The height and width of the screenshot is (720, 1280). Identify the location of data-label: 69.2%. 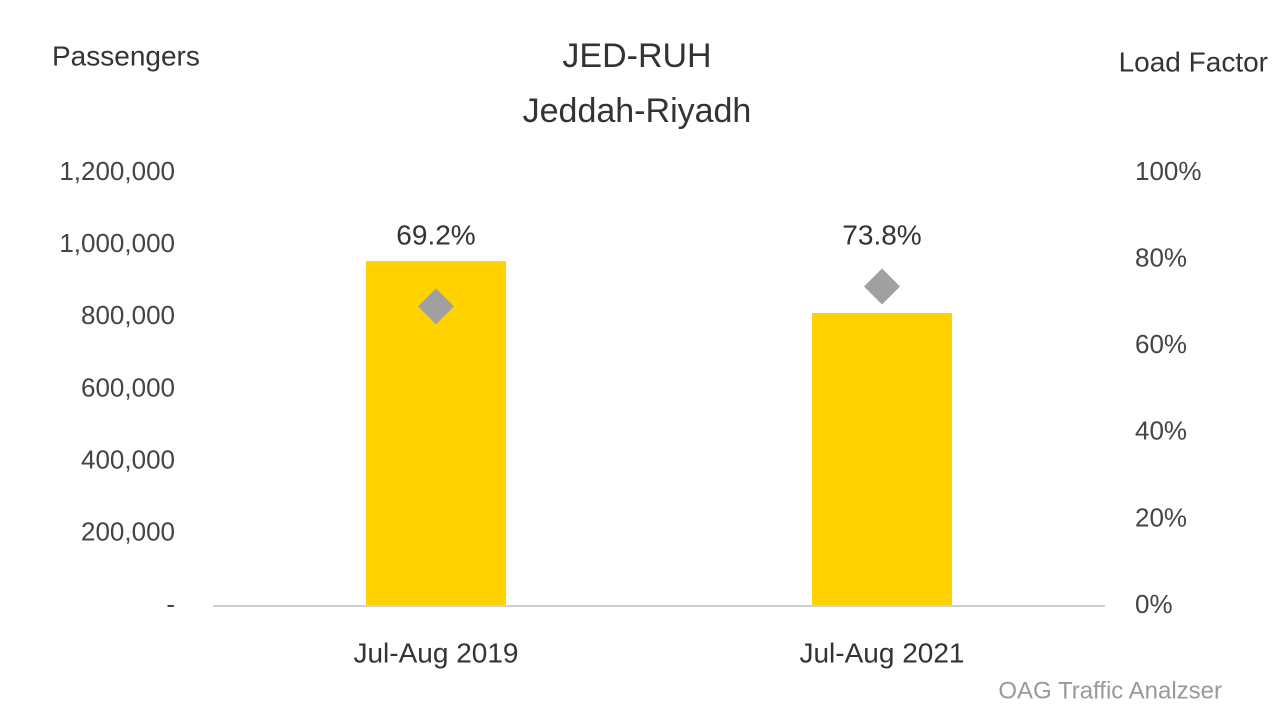
(435, 234).